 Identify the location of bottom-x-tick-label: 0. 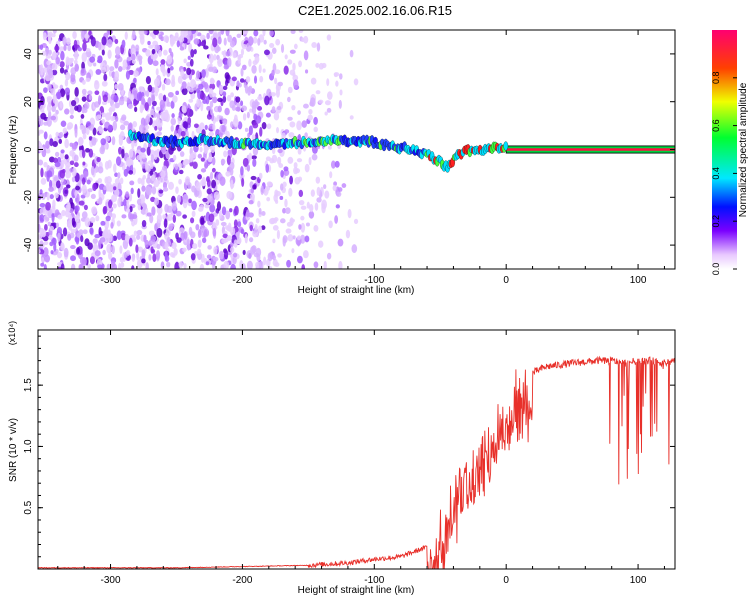
(506, 580).